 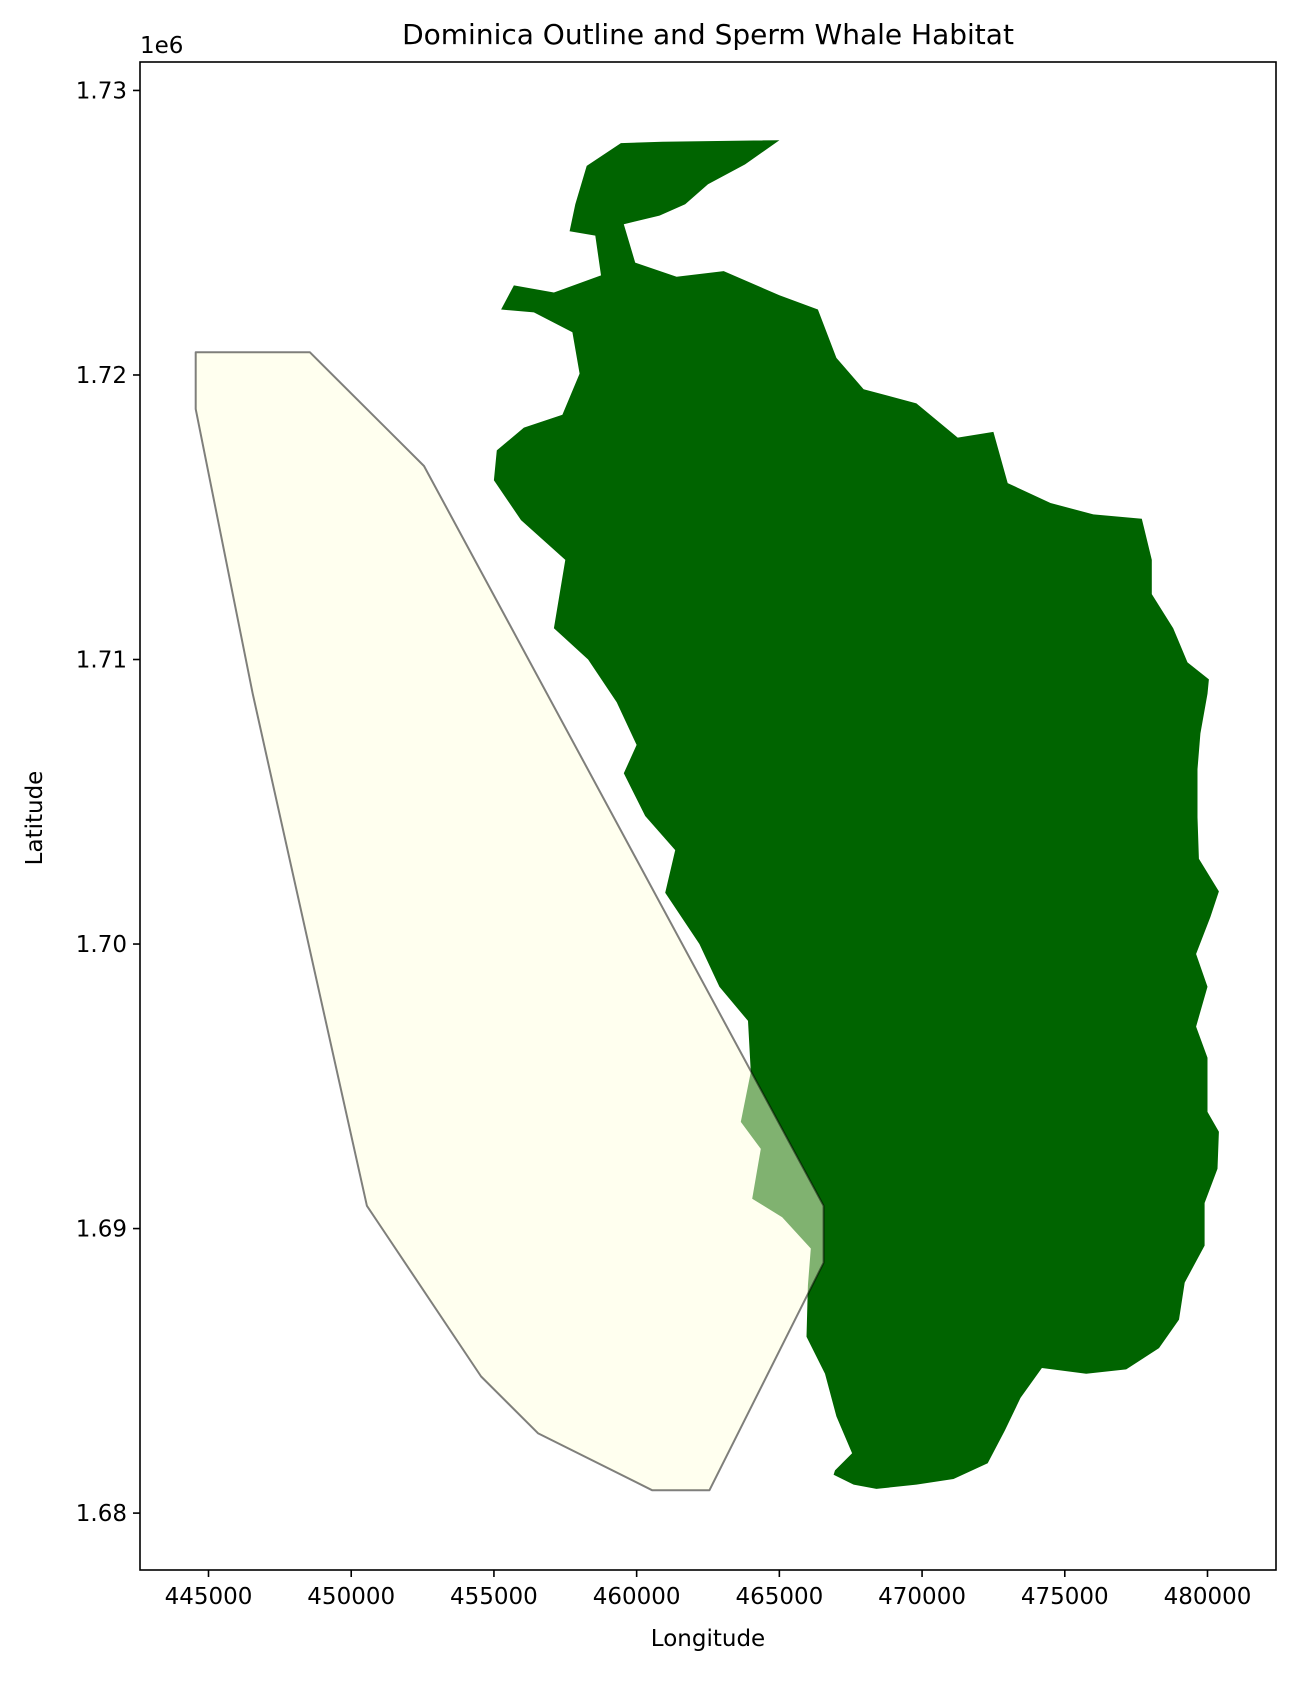 What do you see at coordinates (101, 945) in the screenshot?
I see `y-tick-label: 1.70` at bounding box center [101, 945].